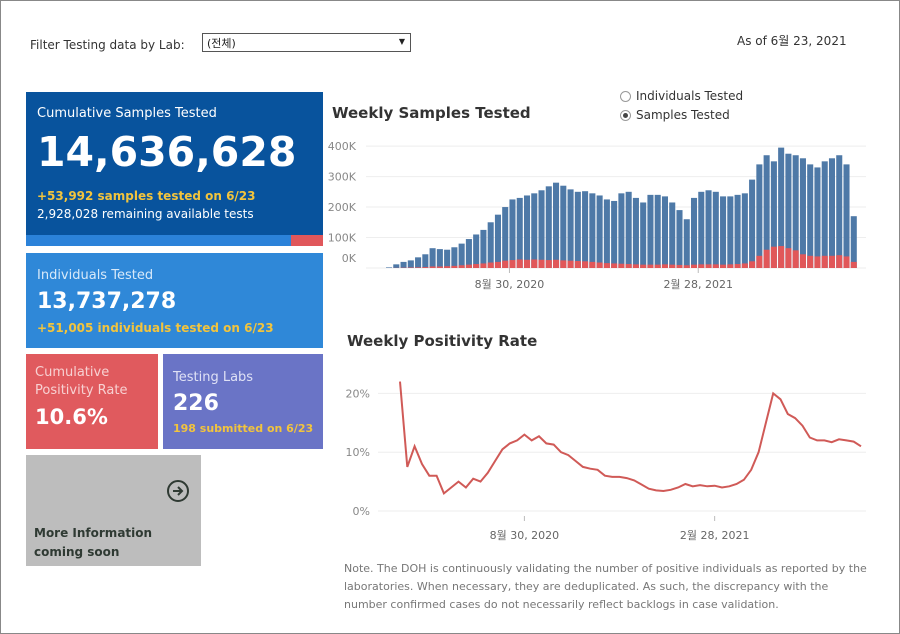 Image resolution: width=900 pixels, height=634 pixels. I want to click on toggle-samples-tested: Samples Tested, so click(675, 115).